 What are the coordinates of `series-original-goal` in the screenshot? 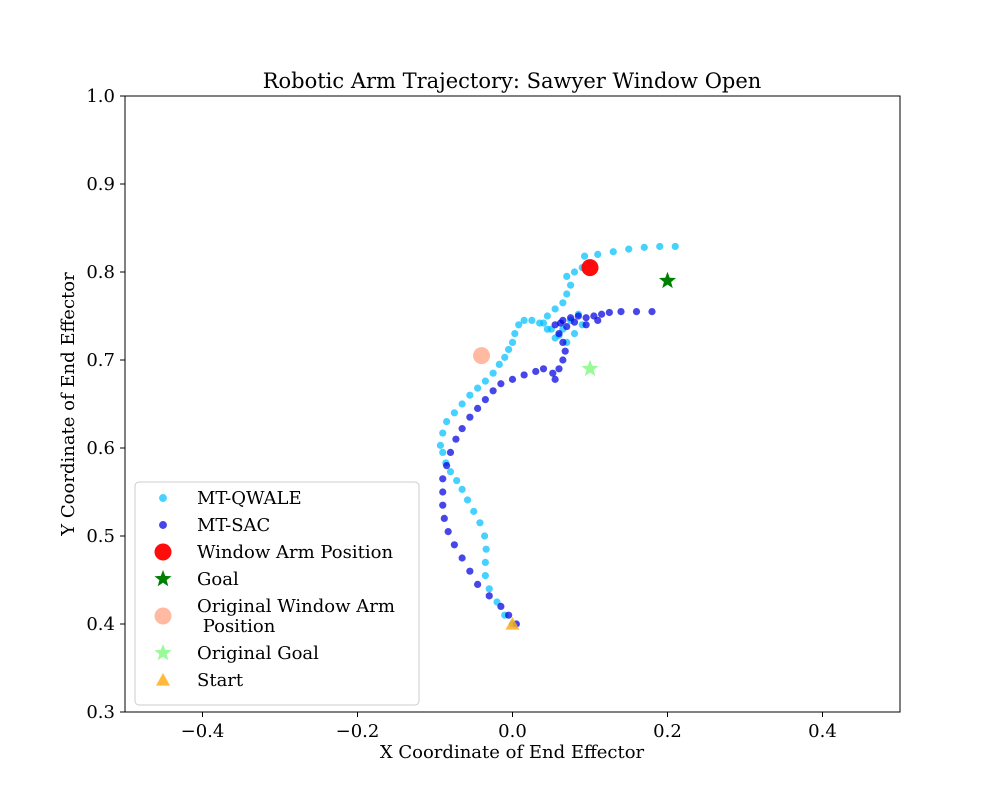 It's located at (590, 368).